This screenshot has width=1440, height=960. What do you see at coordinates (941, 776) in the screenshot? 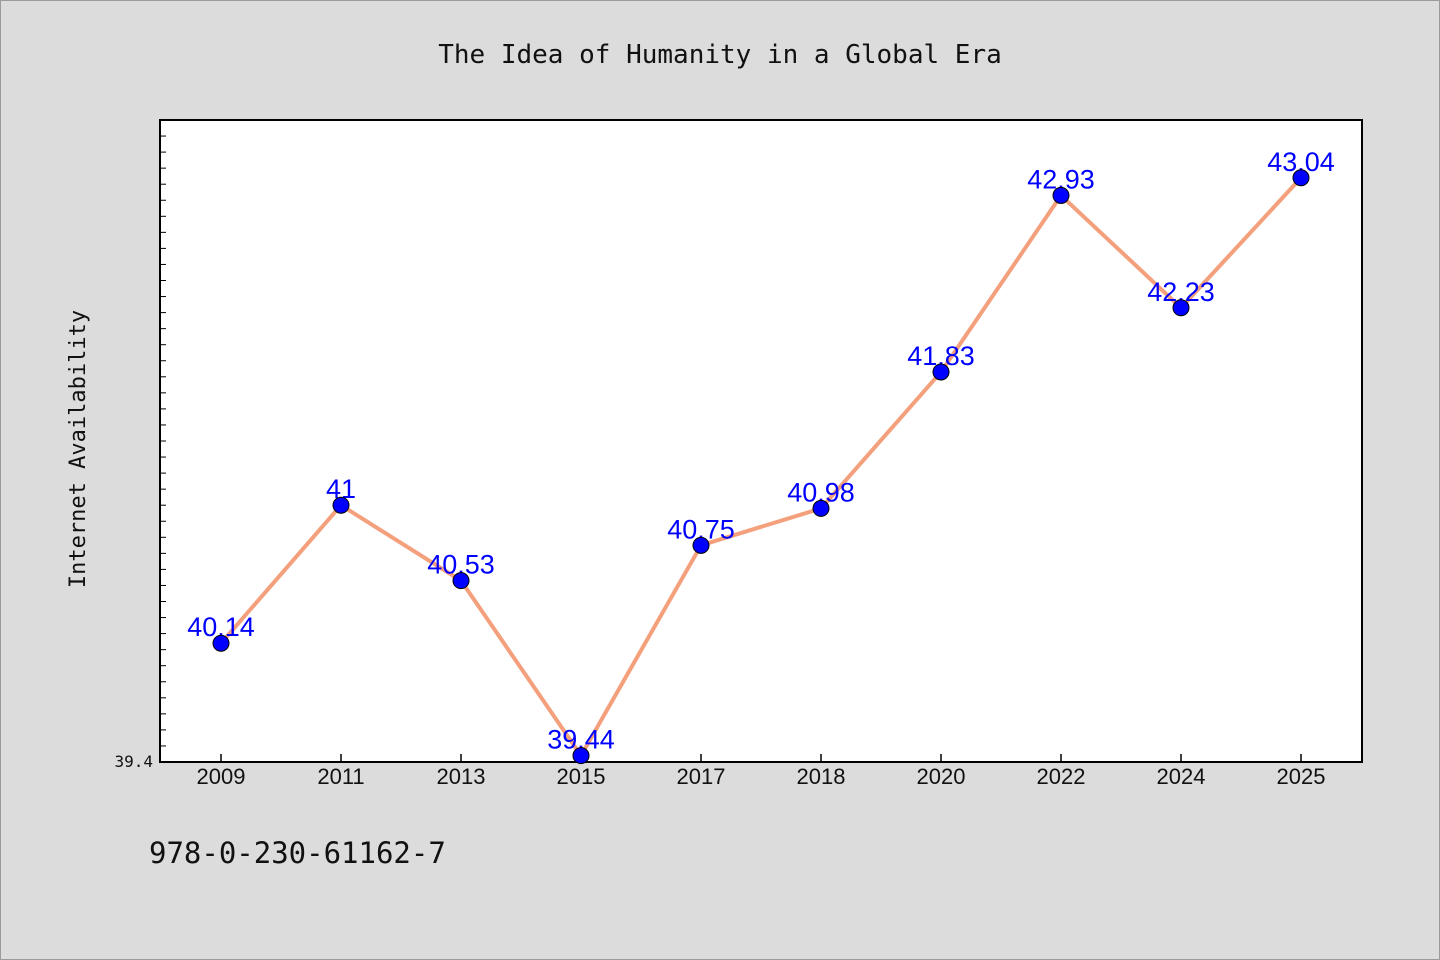
I see `x-axis-tick-label: 2020` at bounding box center [941, 776].